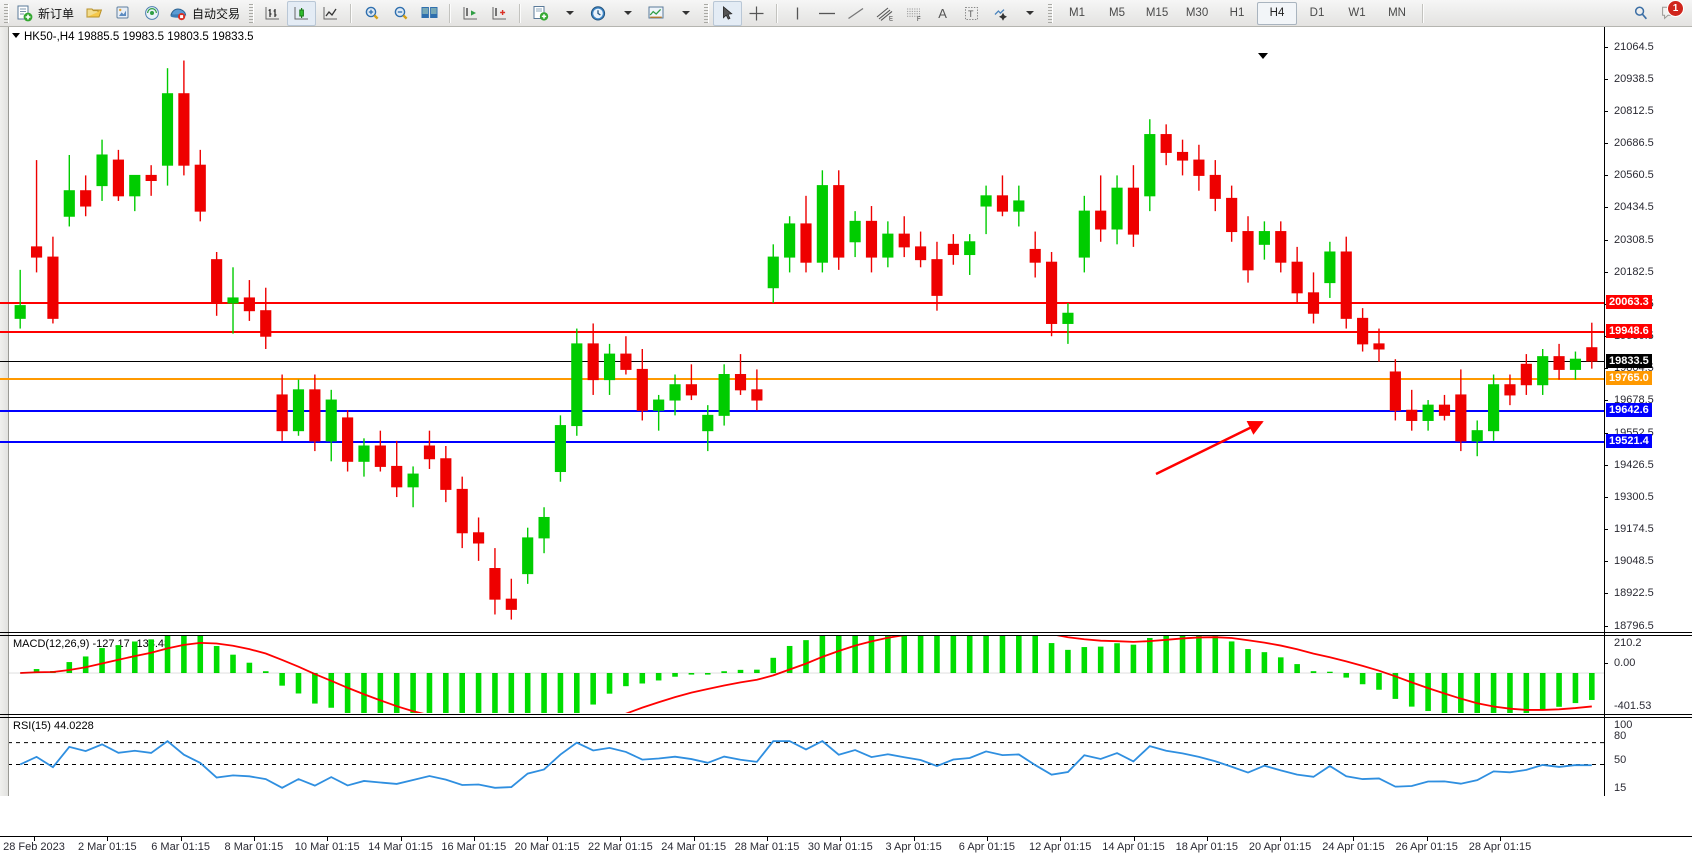 The width and height of the screenshot is (1692, 859). I want to click on toolbar-grip, so click(6, 13).